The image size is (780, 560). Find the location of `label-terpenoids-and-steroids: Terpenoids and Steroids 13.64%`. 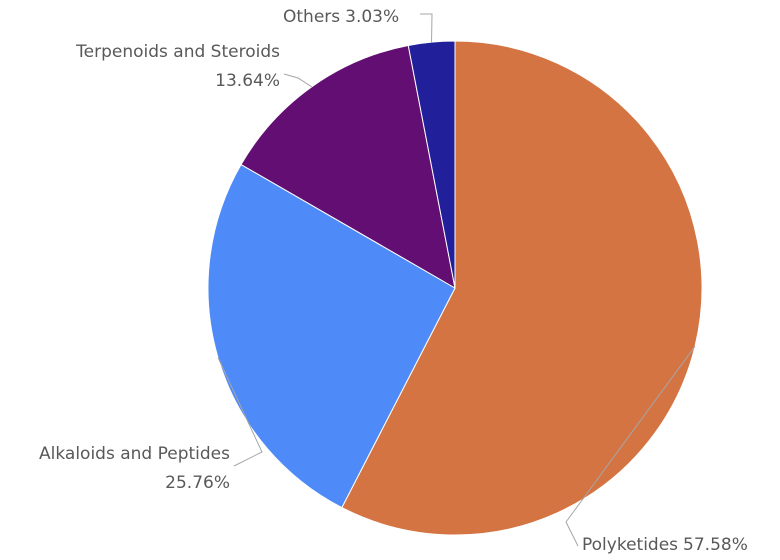

label-terpenoids-and-steroids: Terpenoids and Steroids 13.64% is located at coordinates (177, 66).